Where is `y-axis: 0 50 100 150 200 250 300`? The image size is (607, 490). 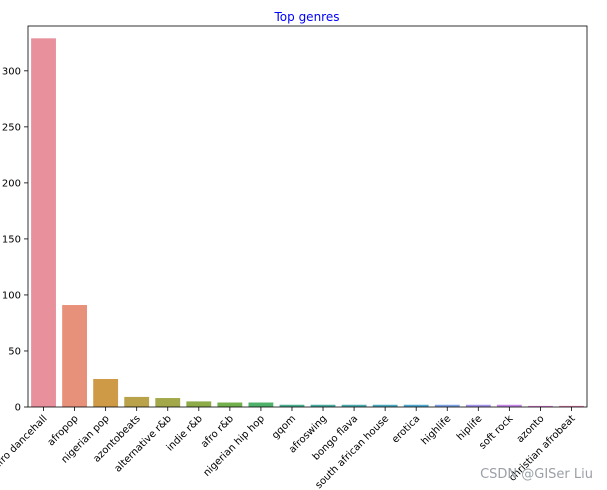
y-axis: 0 50 100 150 200 250 300 is located at coordinates (15, 240).